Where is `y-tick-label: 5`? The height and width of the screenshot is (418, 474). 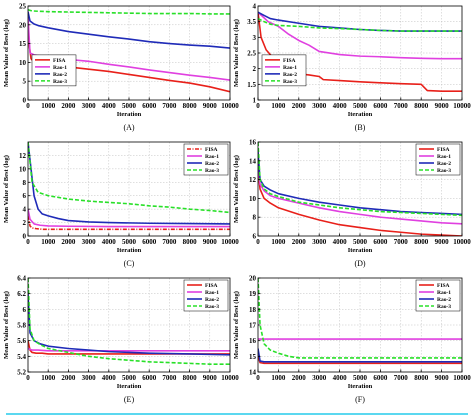 y-tick-label: 5 is located at coordinates (25, 82).